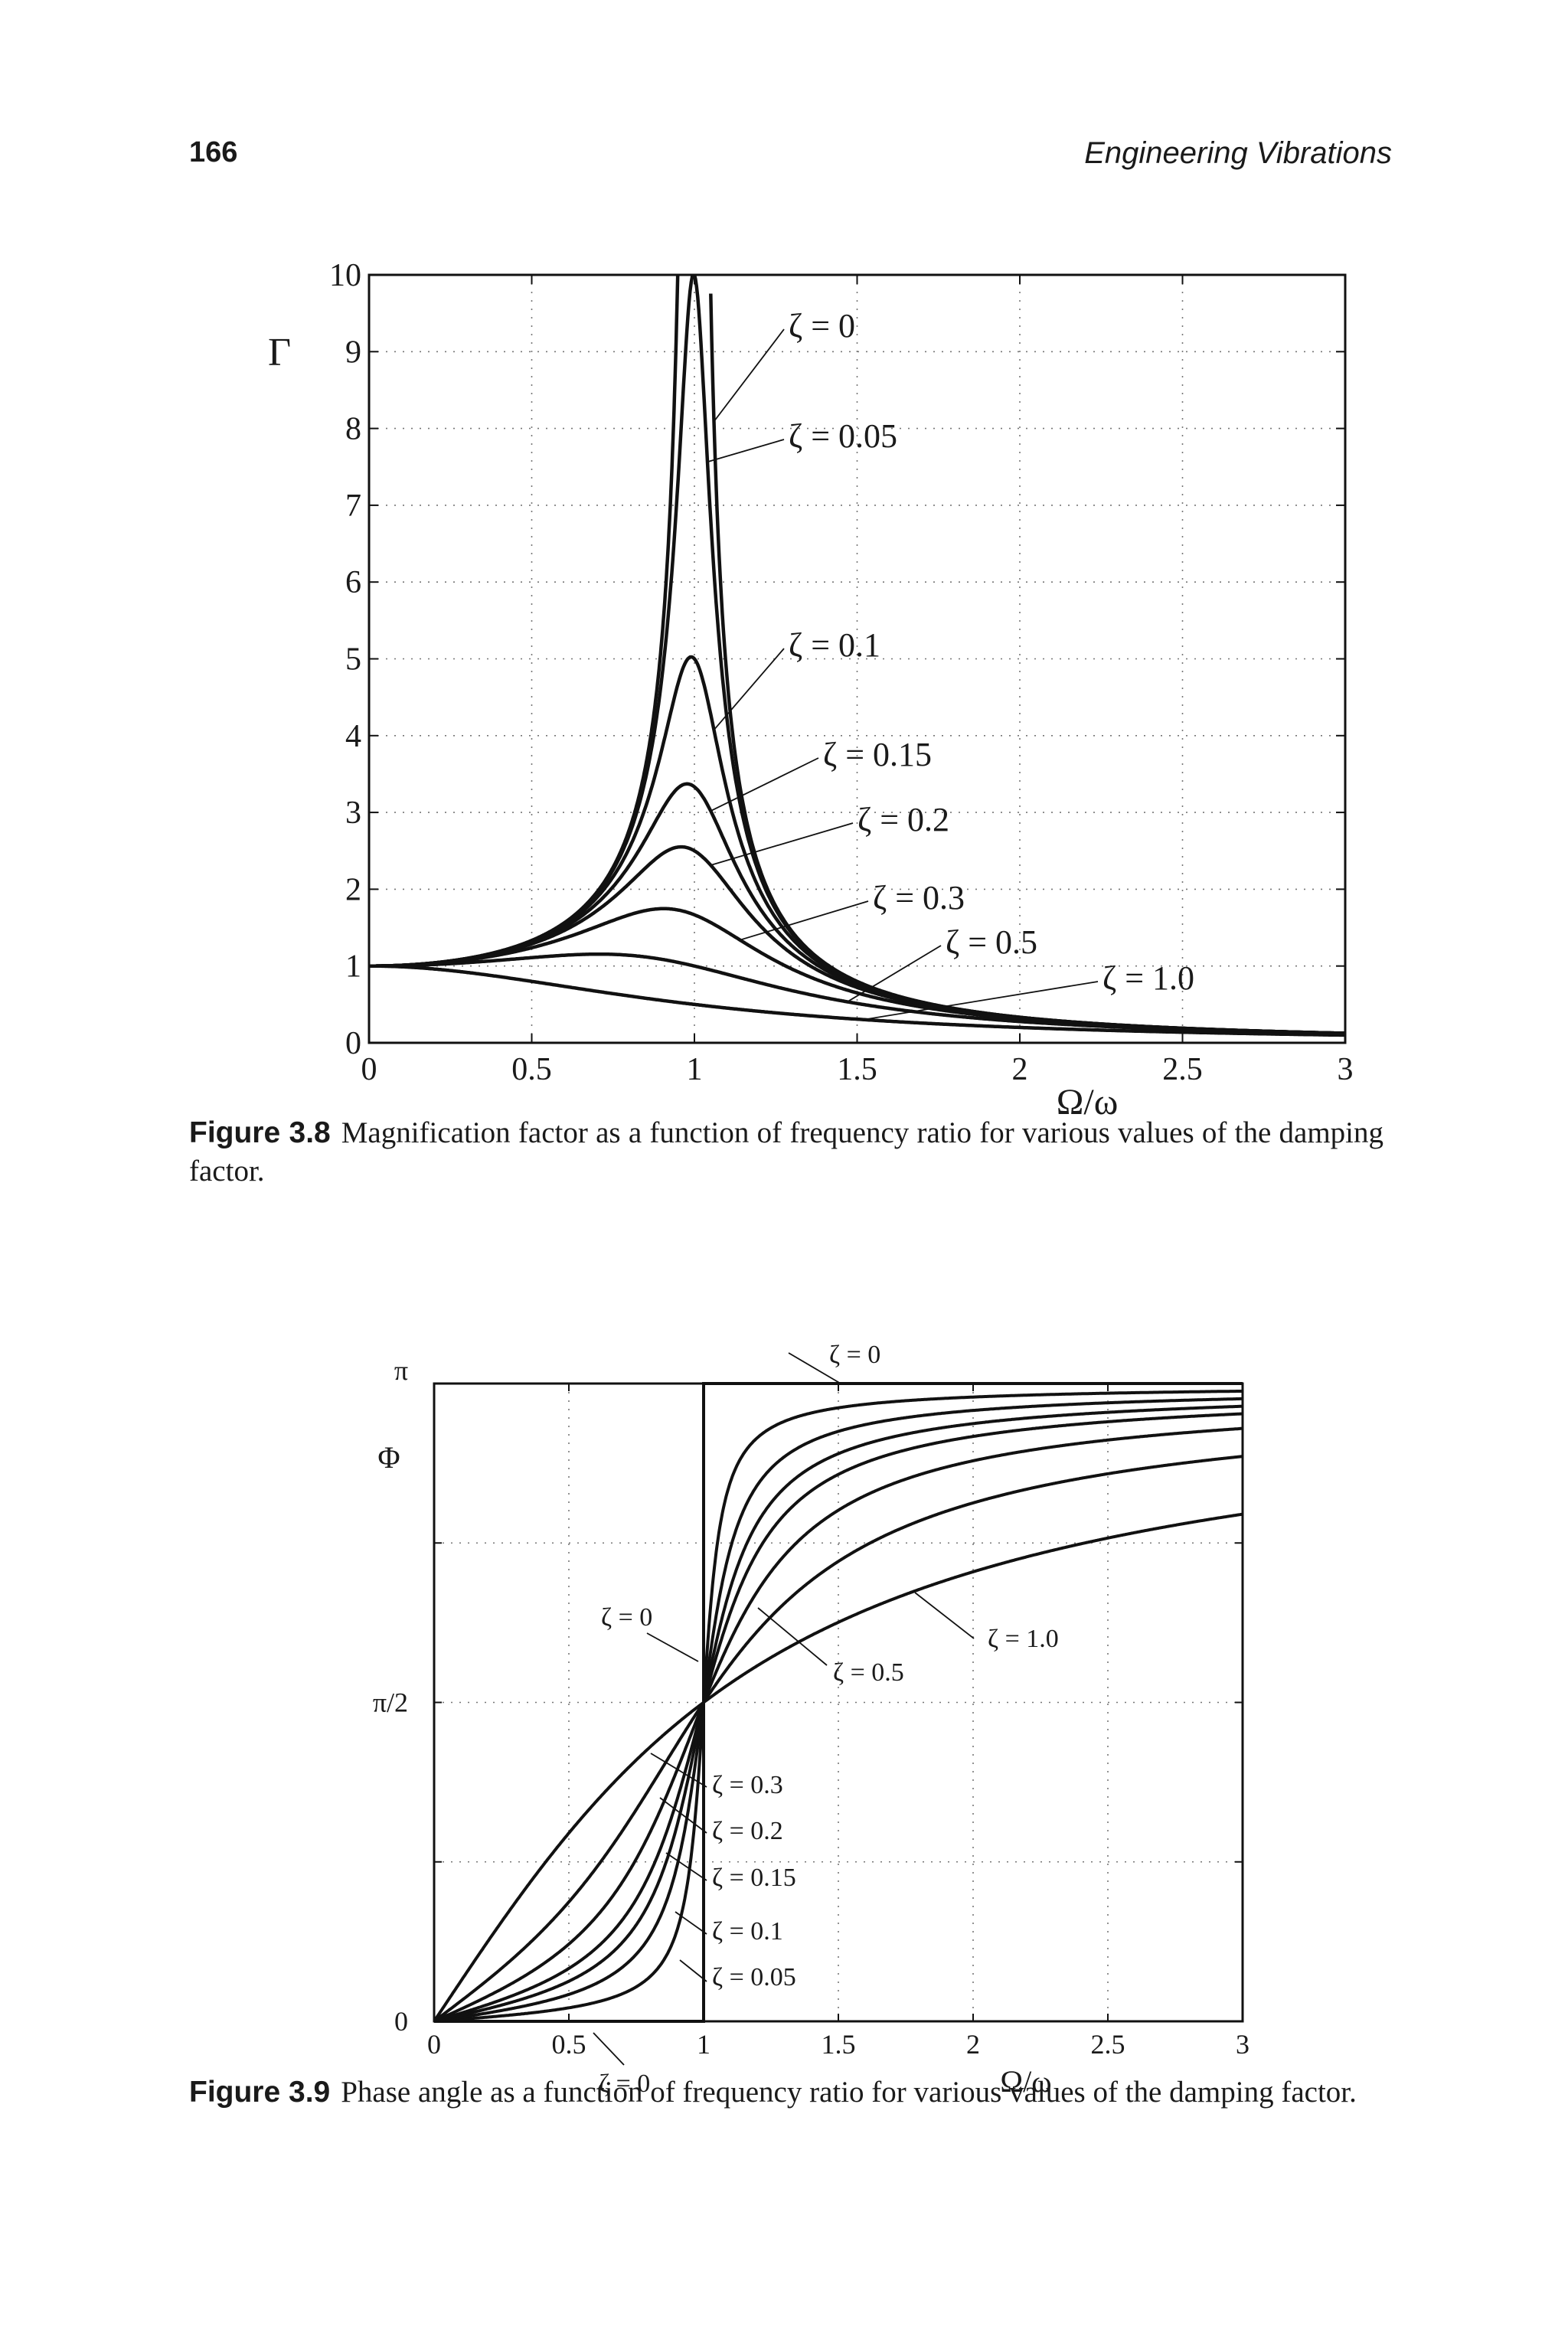 The width and height of the screenshot is (1568, 2336). I want to click on y-tick-label: 8, so click(353, 429).